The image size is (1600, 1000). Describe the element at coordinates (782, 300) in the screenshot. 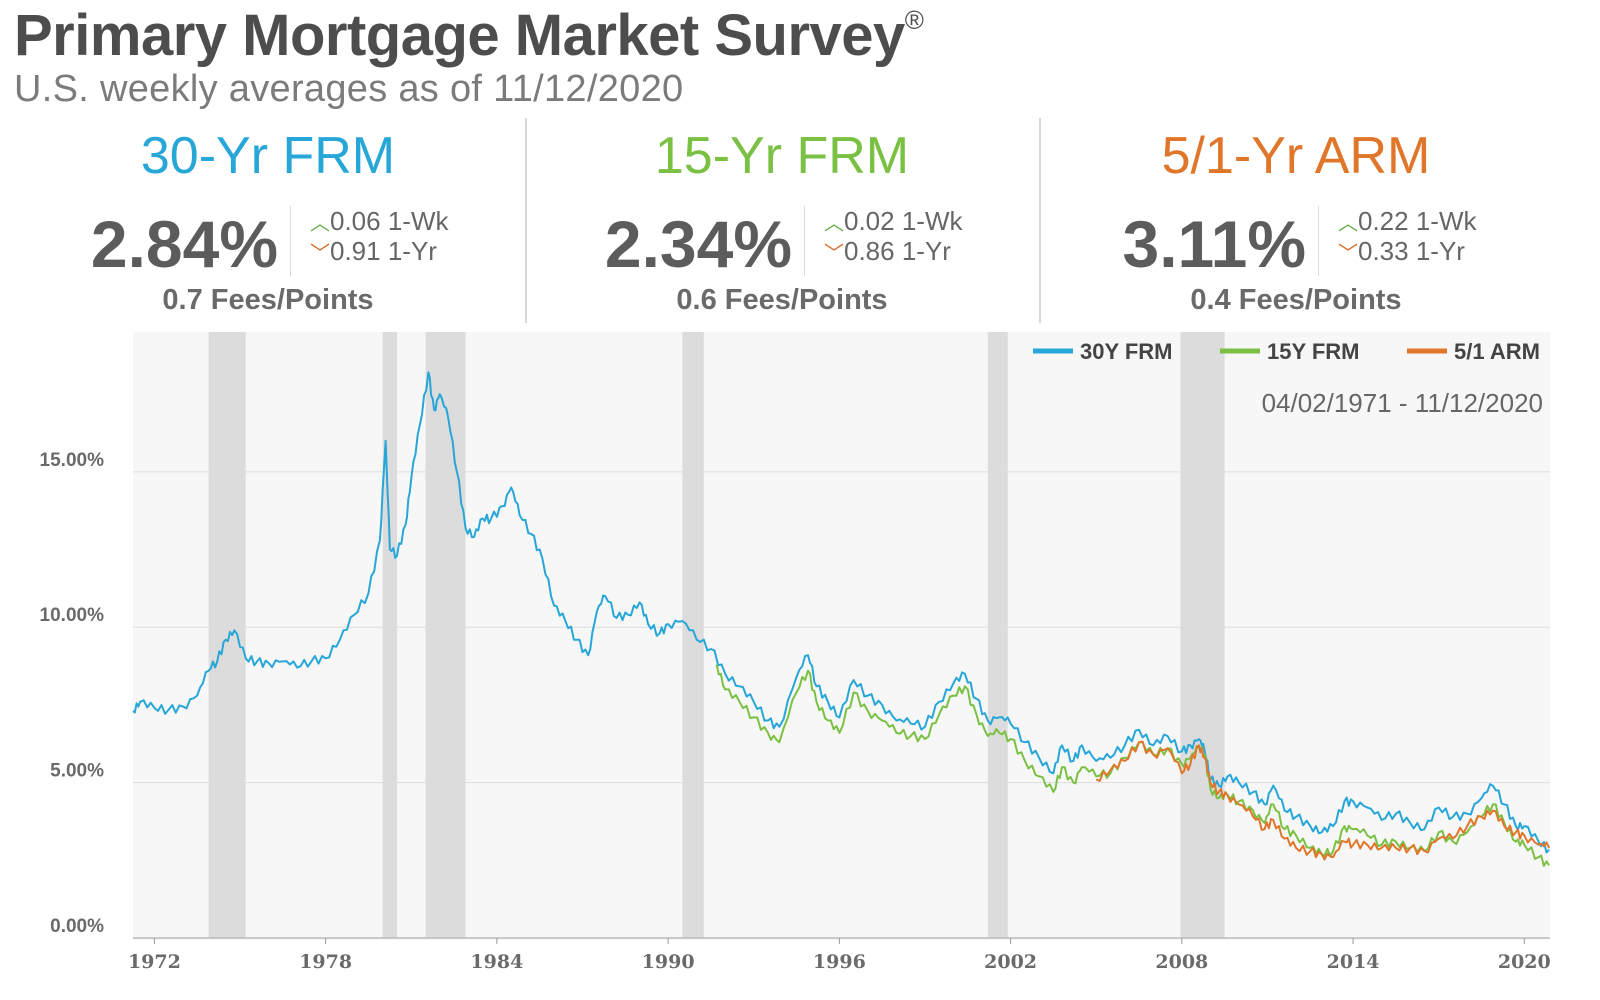

I see `fees-points: 0.6 Fees/Points` at that location.